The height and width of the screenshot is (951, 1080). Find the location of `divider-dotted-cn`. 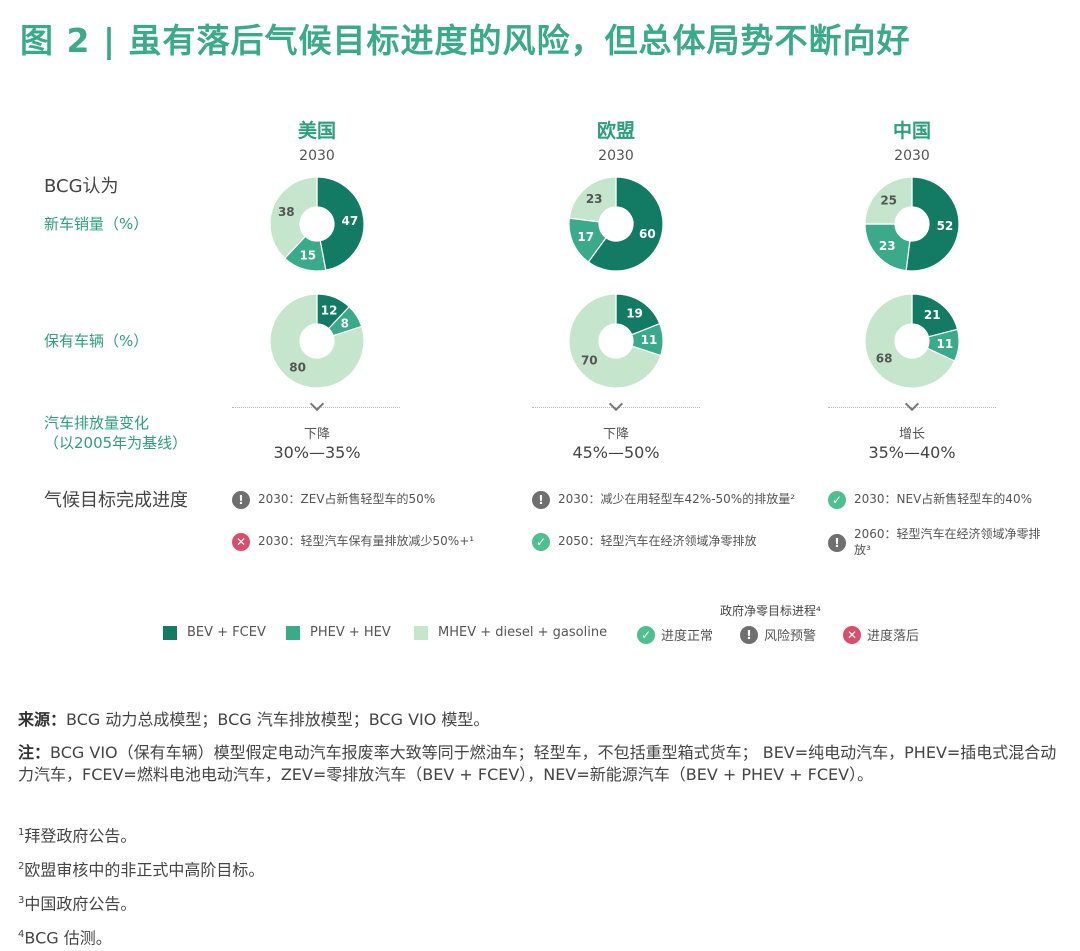

divider-dotted-cn is located at coordinates (912, 407).